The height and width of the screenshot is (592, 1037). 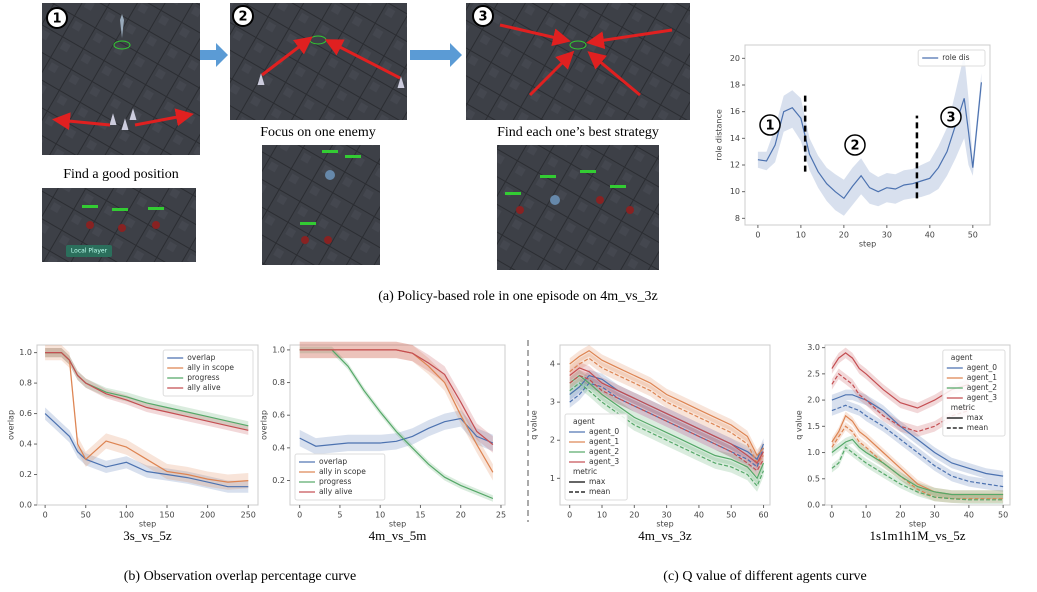 What do you see at coordinates (763, 515) in the screenshot?
I see `x-tick-label: 60` at bounding box center [763, 515].